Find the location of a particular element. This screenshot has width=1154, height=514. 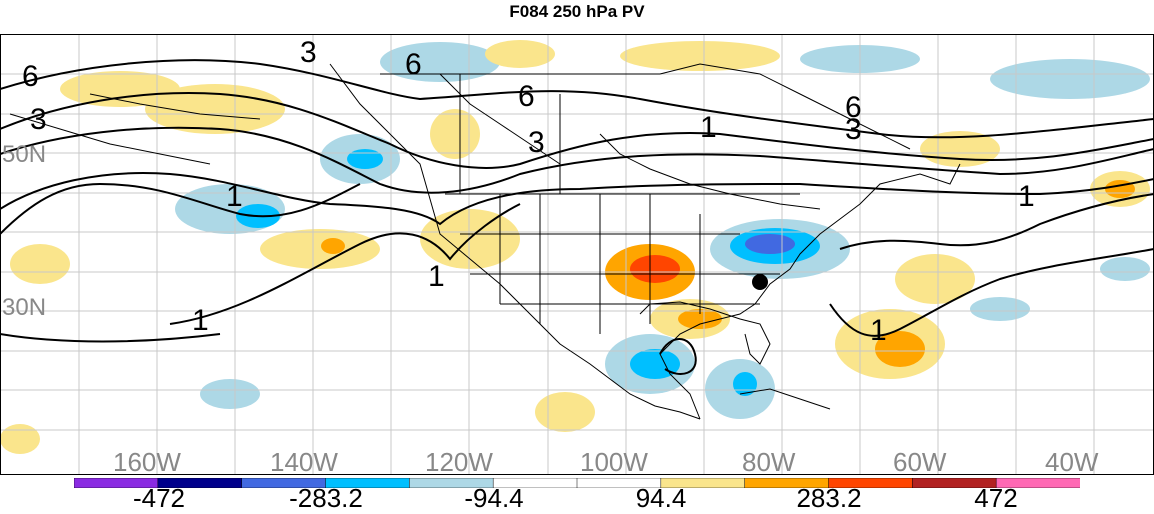

lon-label-160w: 160W is located at coordinates (147, 461).